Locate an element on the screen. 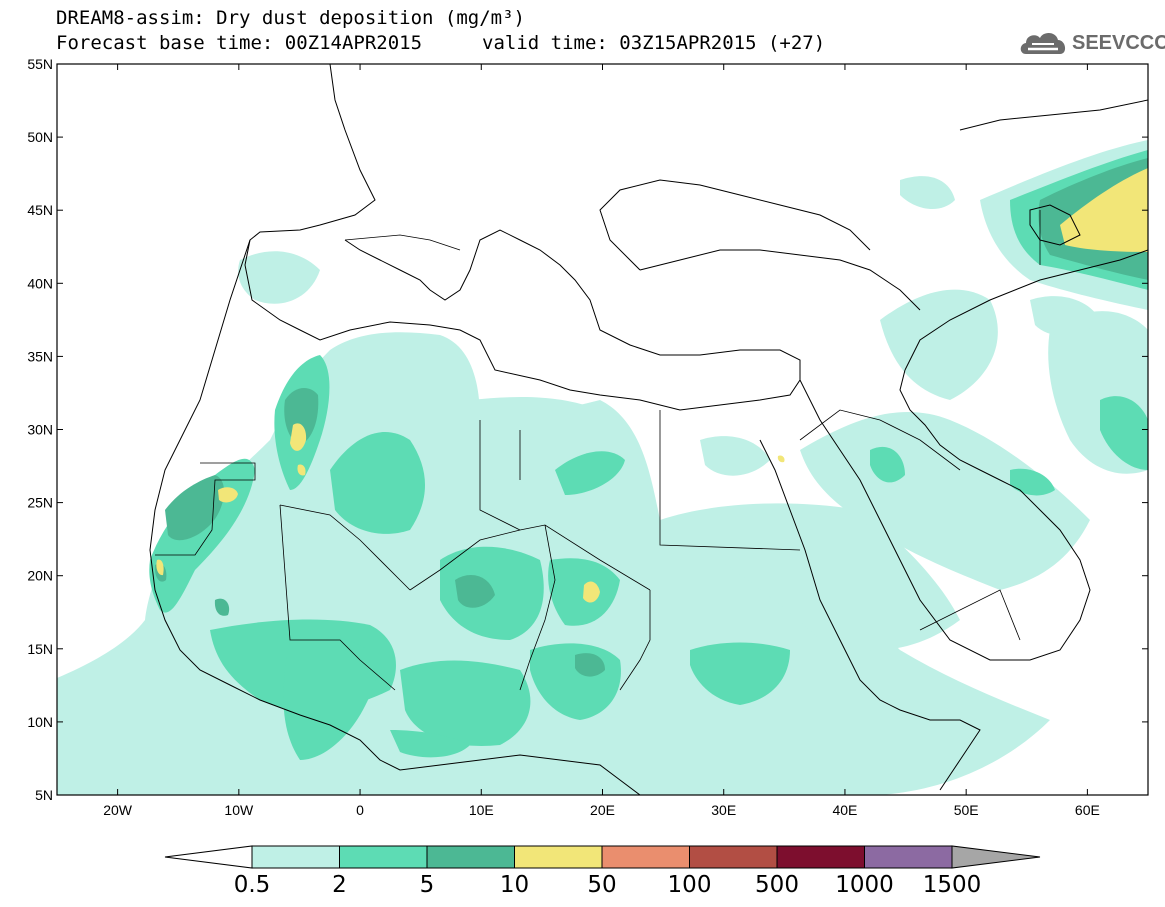 This screenshot has height=907, width=1165. cloud-icon is located at coordinates (1043, 43).